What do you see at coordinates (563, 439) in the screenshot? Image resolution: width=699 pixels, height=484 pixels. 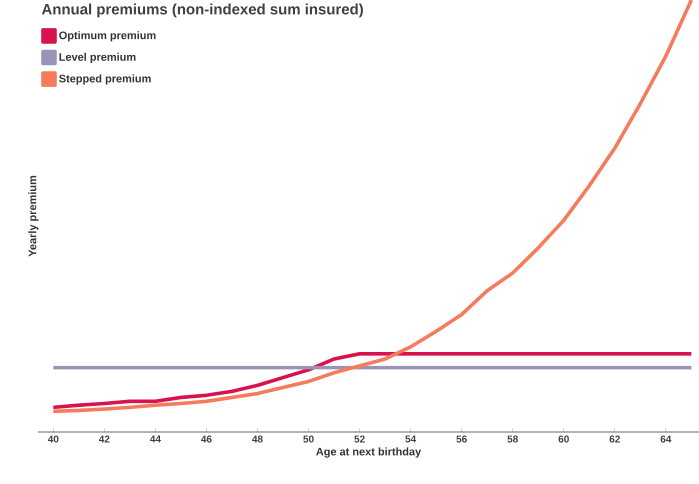 I see `x-tick-label: 60` at bounding box center [563, 439].